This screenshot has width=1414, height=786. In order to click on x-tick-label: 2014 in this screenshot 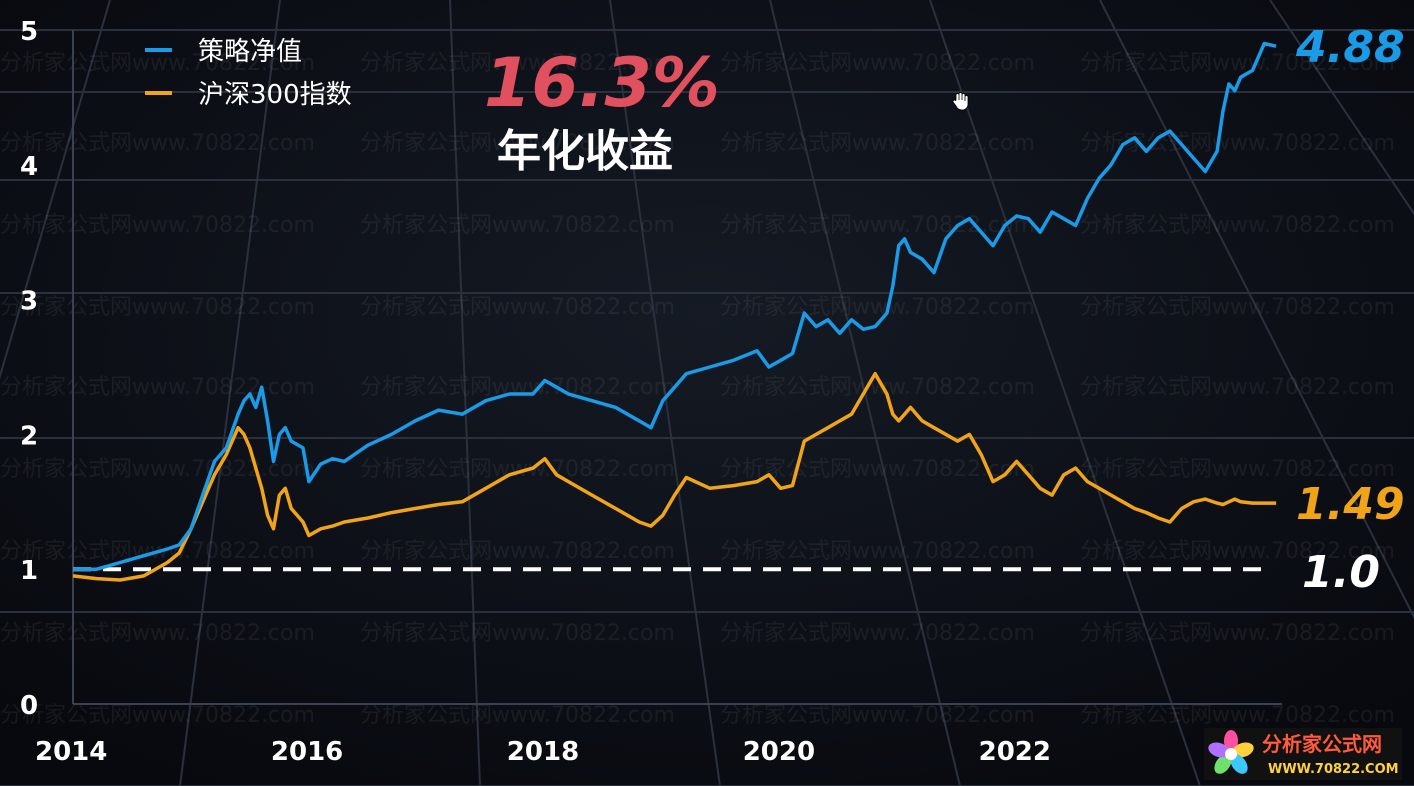, I will do `click(71, 752)`.